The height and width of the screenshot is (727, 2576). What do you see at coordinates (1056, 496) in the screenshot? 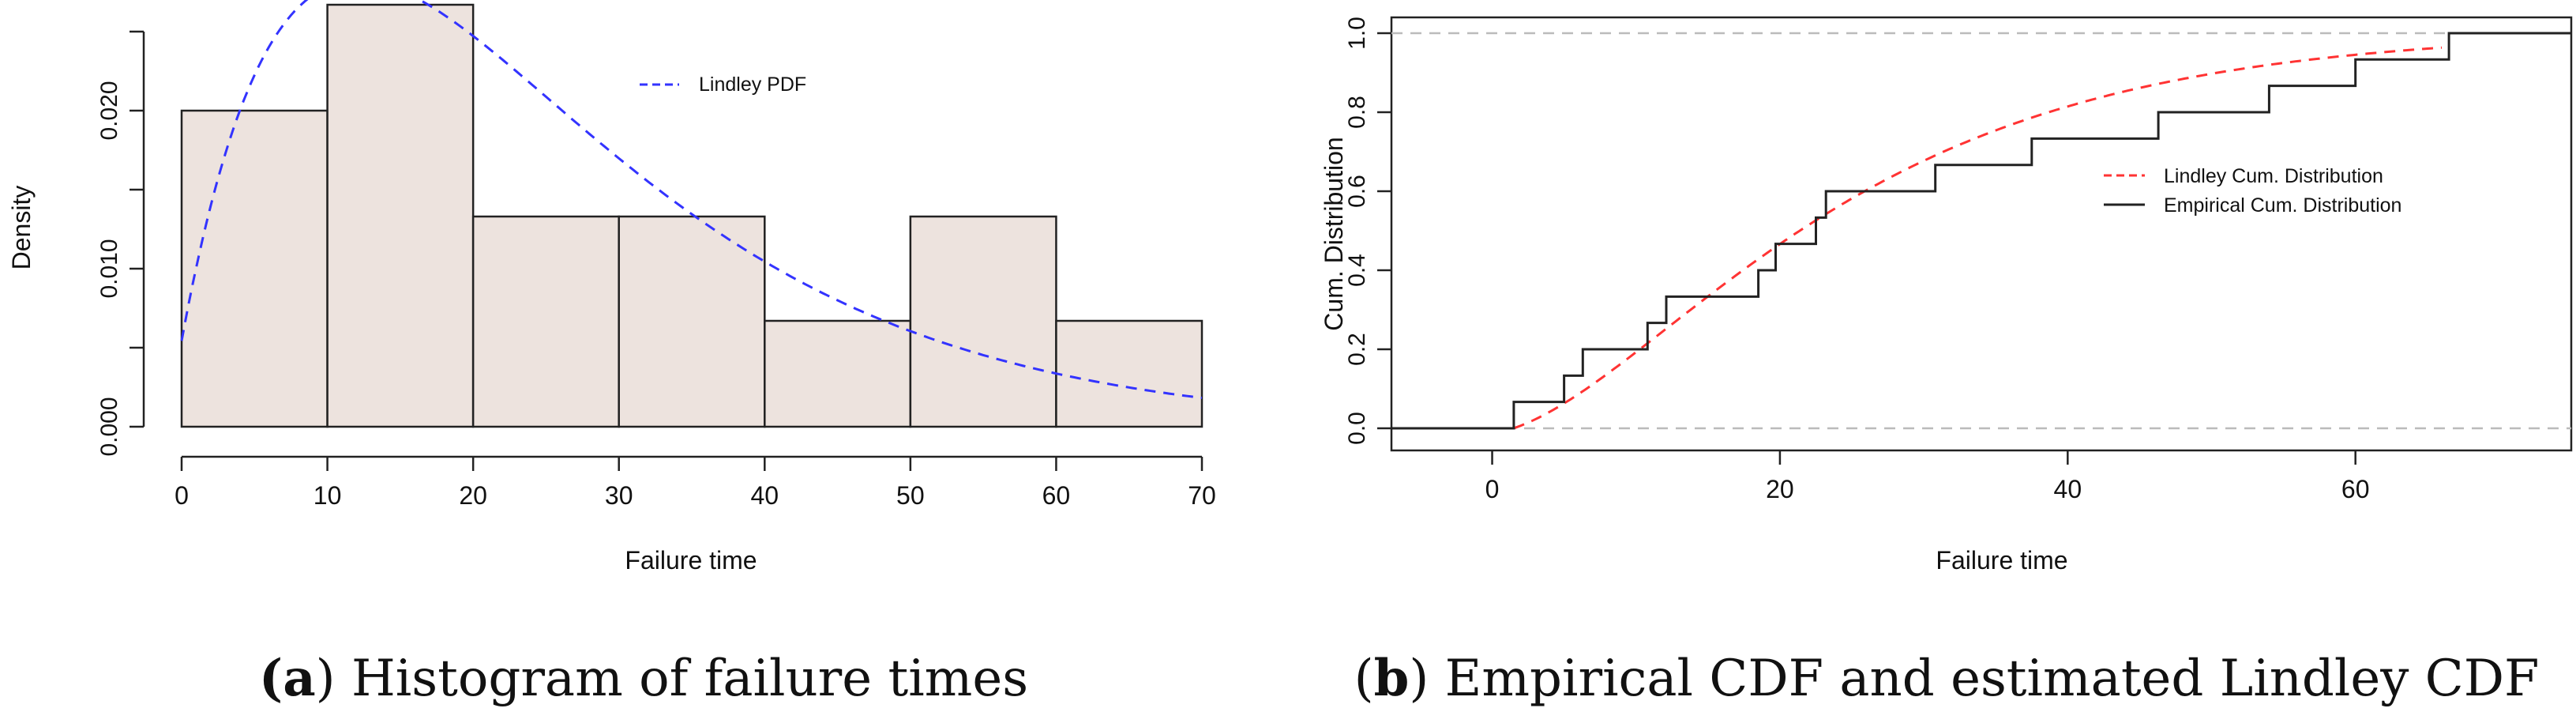
I see `a-x-tick-label: 60` at bounding box center [1056, 496].